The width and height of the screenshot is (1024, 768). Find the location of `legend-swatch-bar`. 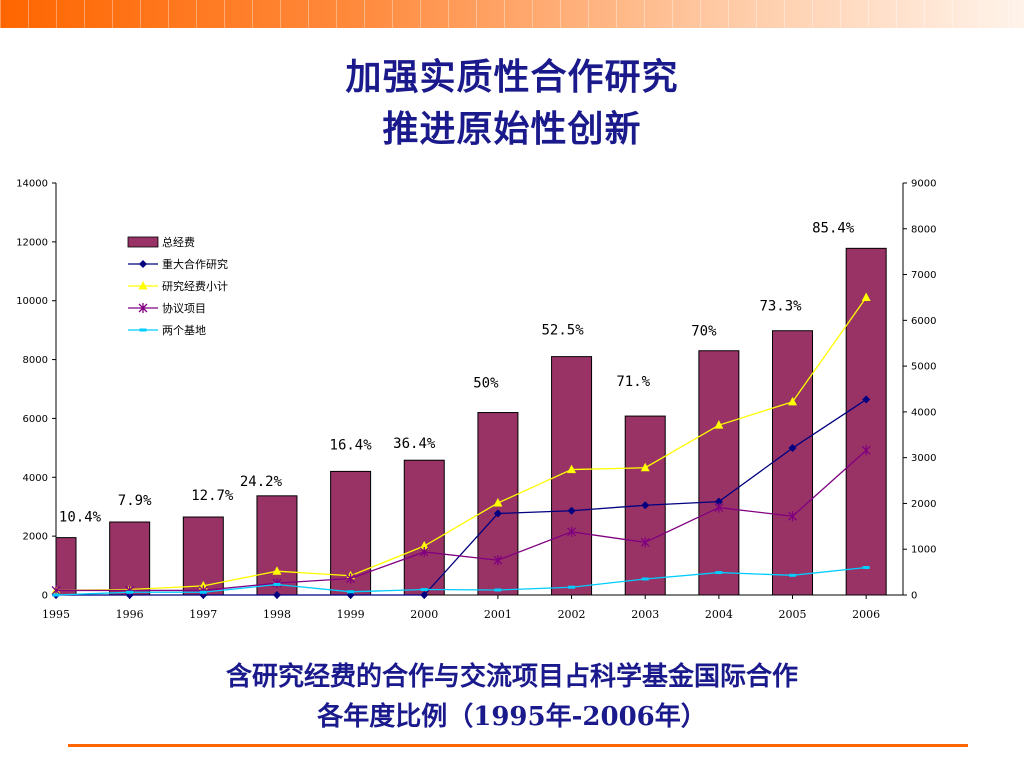

legend-swatch-bar is located at coordinates (143, 242).